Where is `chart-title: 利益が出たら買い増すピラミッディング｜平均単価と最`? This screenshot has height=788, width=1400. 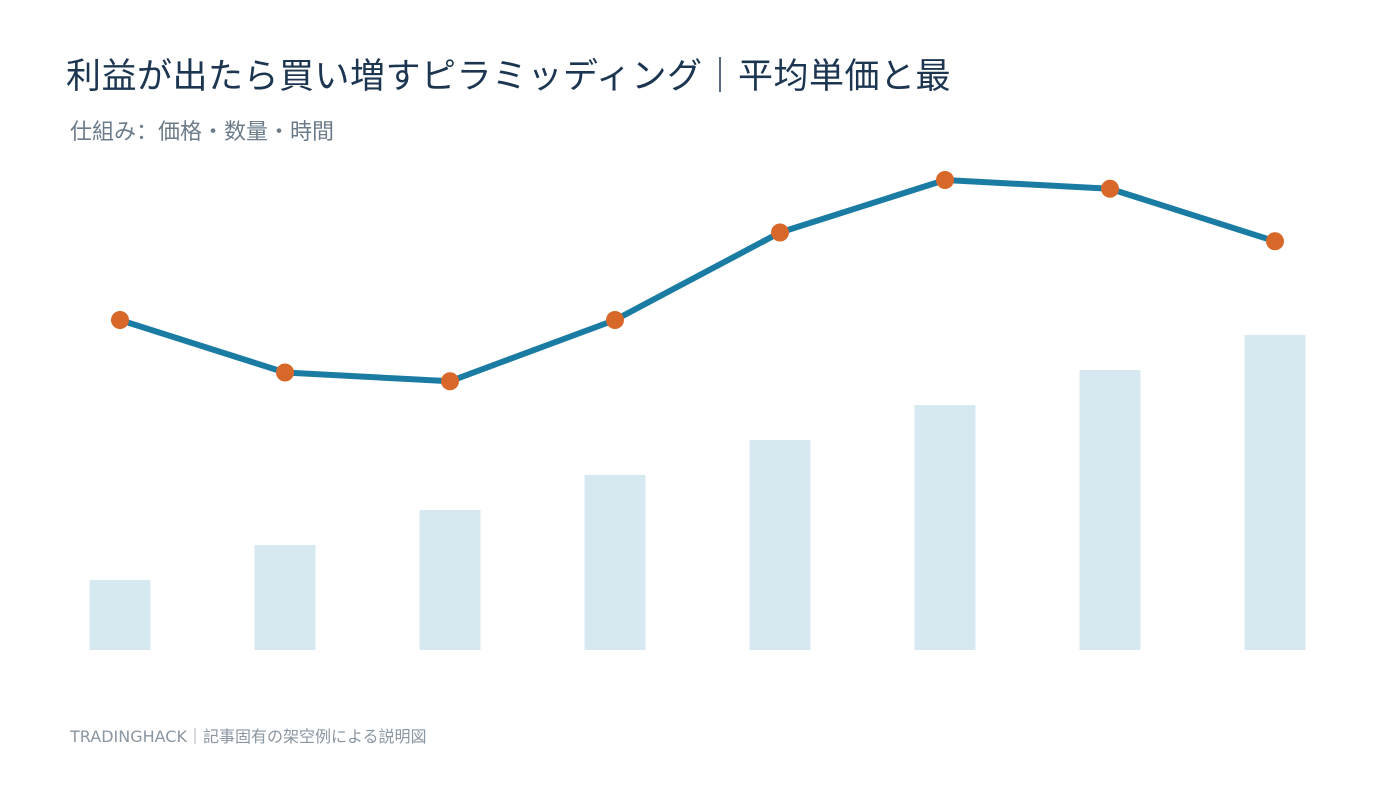
chart-title: 利益が出たら買い増すピラミッディング｜平均単価と最 is located at coordinates (509, 77).